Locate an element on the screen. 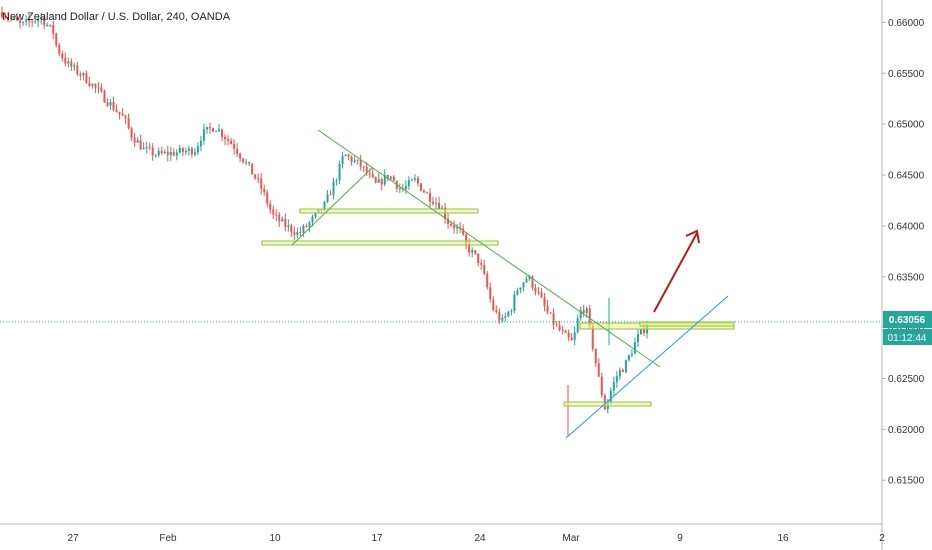 The height and width of the screenshot is (550, 932). y-tick-label: 0.62500 is located at coordinates (906, 379).